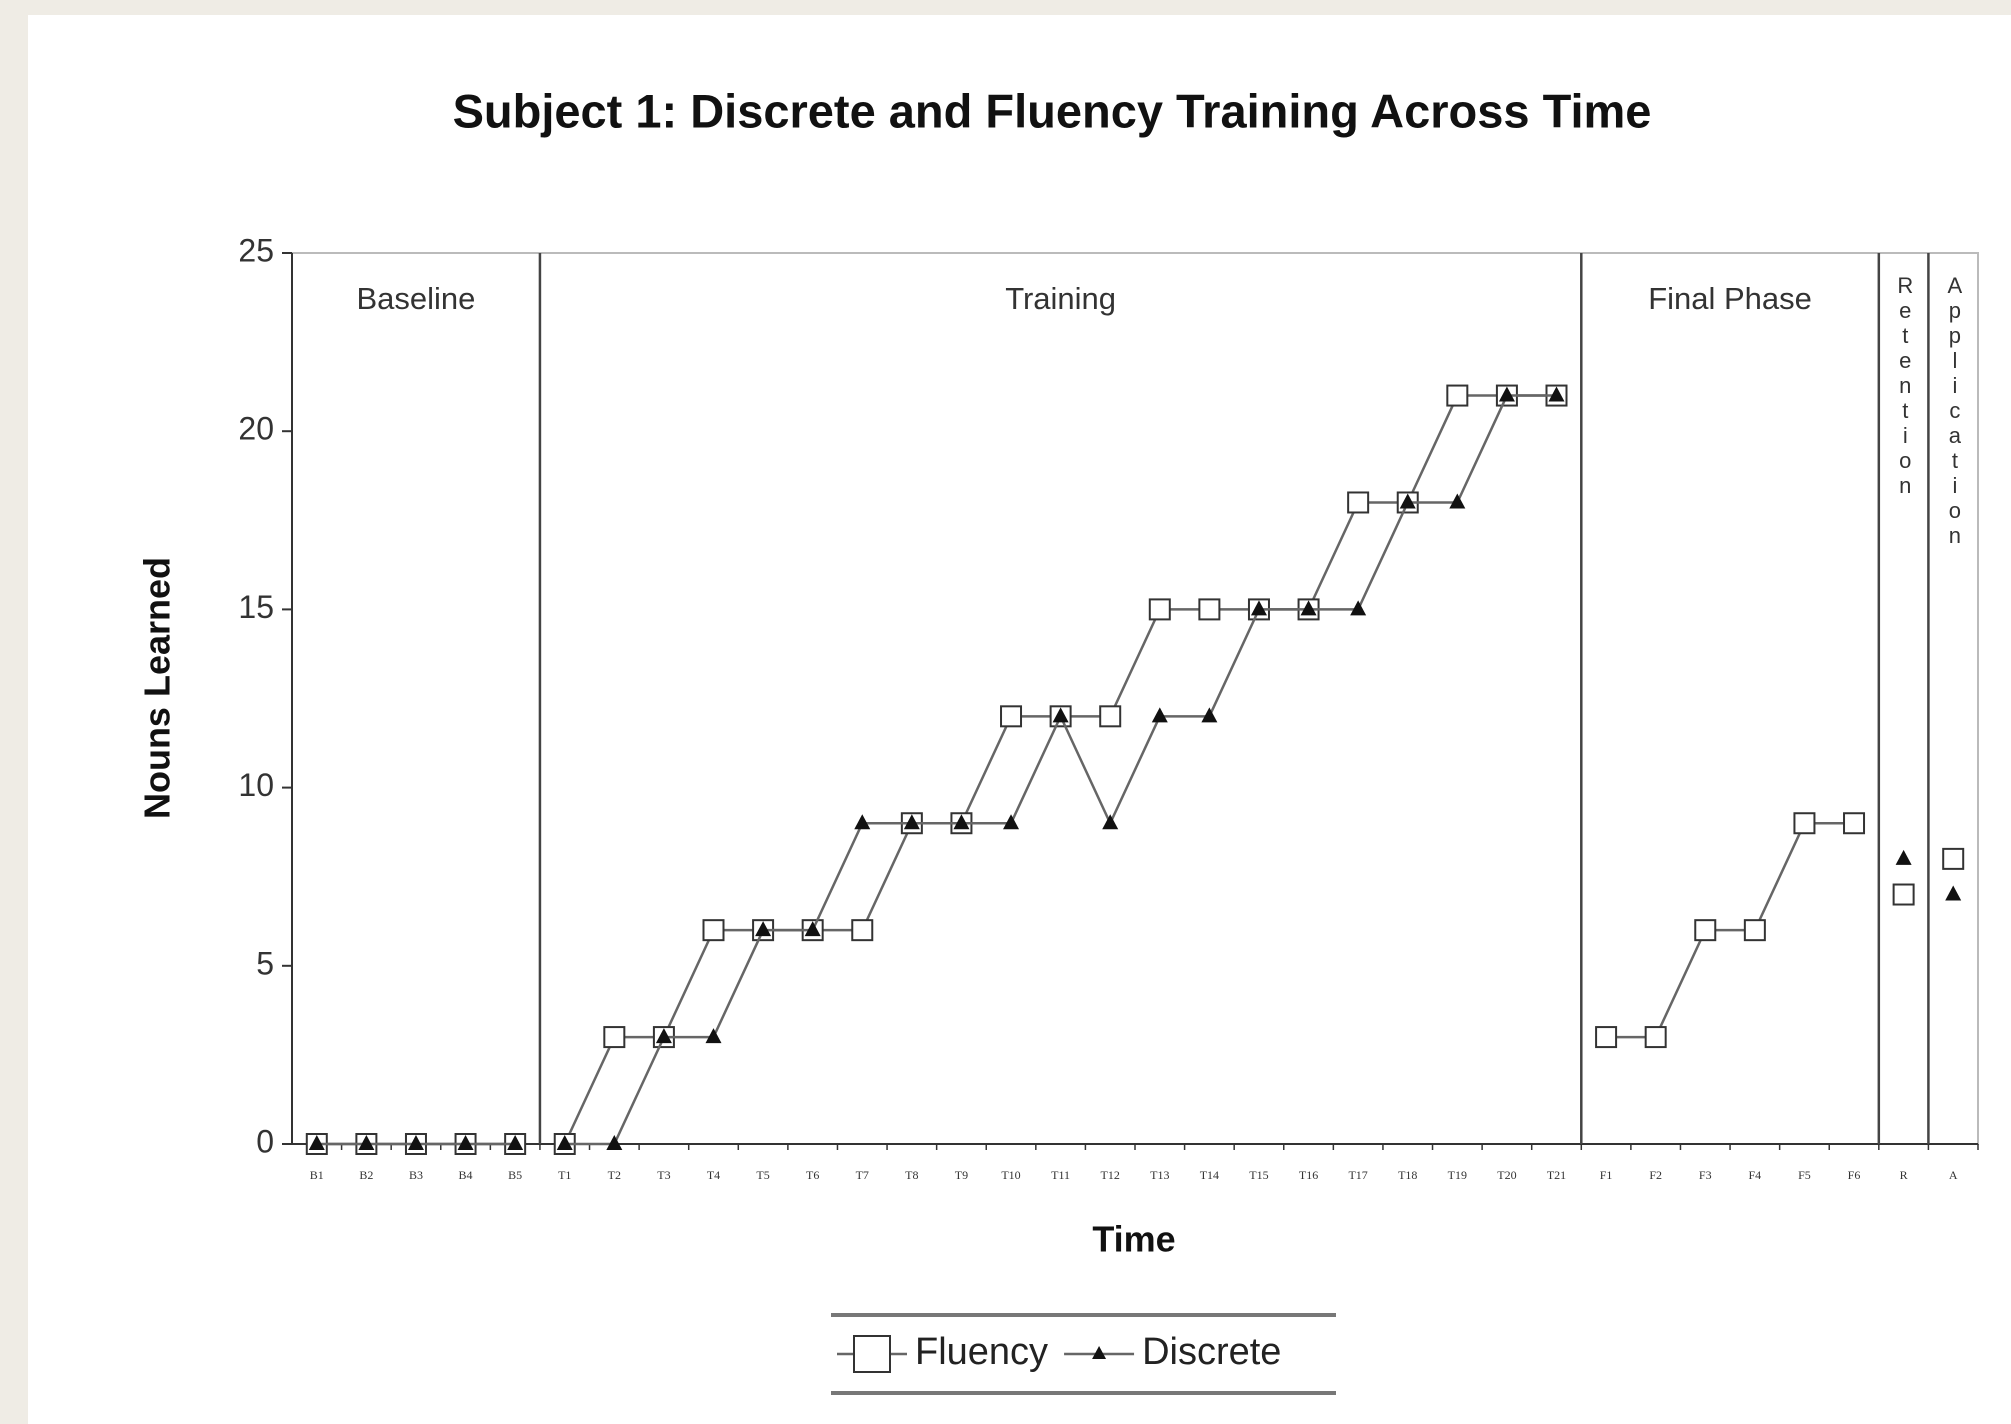 The height and width of the screenshot is (1424, 2011). What do you see at coordinates (317, 1175) in the screenshot?
I see `x-tick-label: B1` at bounding box center [317, 1175].